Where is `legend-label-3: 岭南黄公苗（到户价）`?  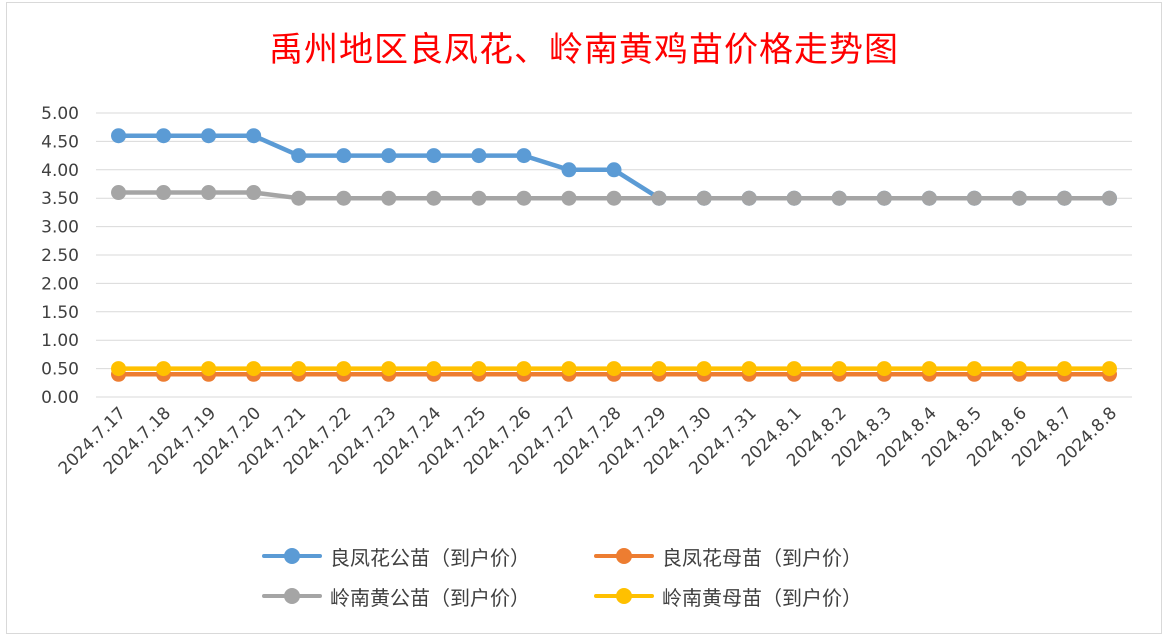 legend-label-3: 岭南黄公苗（到户价） is located at coordinates (430, 597).